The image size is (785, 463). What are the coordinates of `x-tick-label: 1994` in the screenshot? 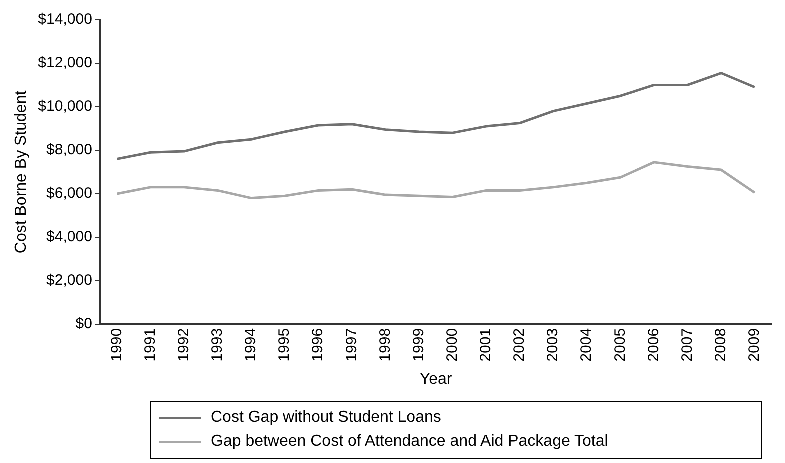 It's located at (251, 345).